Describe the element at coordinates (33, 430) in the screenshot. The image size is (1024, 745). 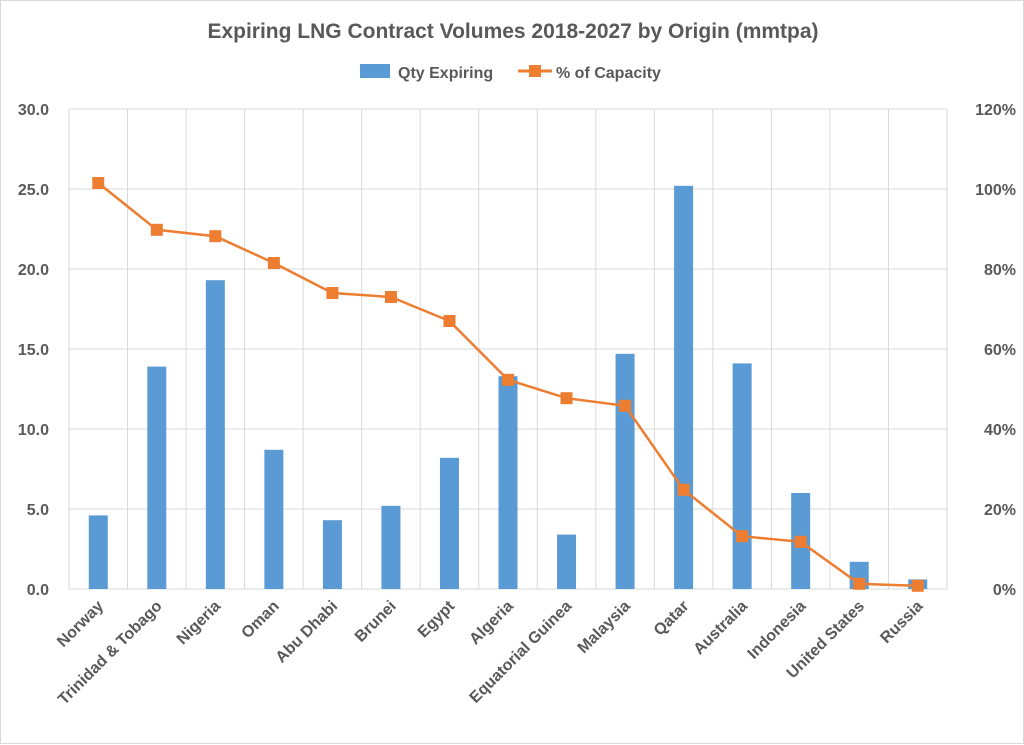
I see `left-tick-label: 10.0` at that location.